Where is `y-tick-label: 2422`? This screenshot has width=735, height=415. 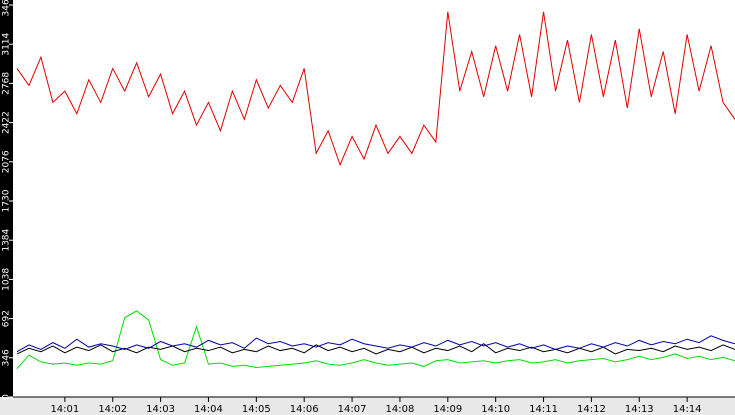 y-tick-label: 2422 is located at coordinates (7, 122).